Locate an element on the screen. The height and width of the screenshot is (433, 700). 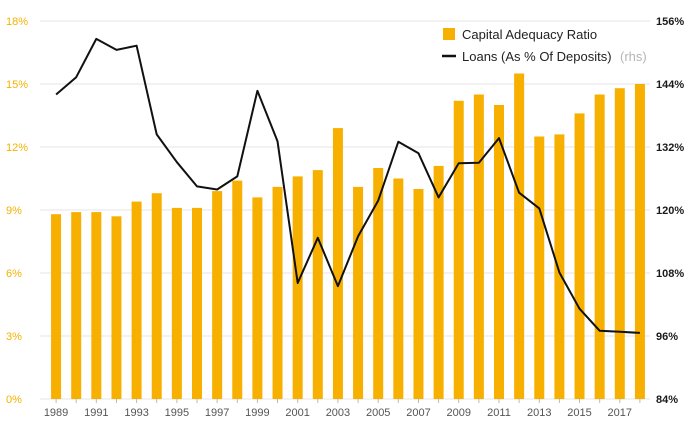
bar-2010 is located at coordinates (478, 246).